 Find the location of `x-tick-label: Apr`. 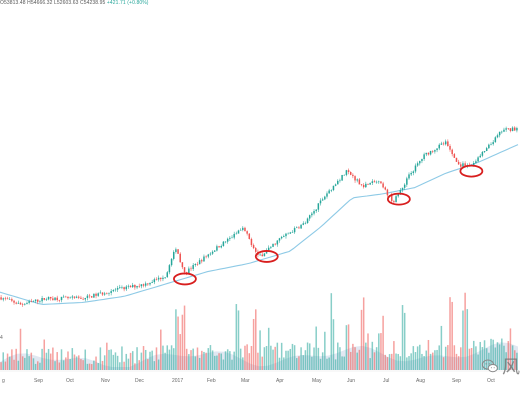

x-tick-label: Apr is located at coordinates (280, 381).